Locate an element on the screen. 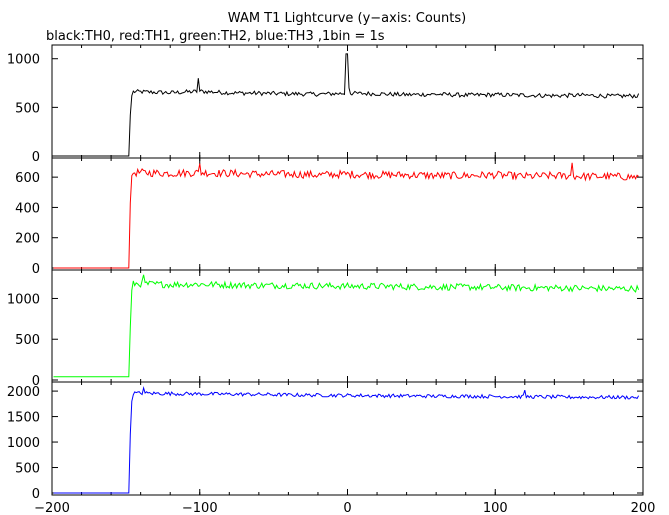 This screenshot has width=669, height=515. x-tick-label: 200 is located at coordinates (643, 508).